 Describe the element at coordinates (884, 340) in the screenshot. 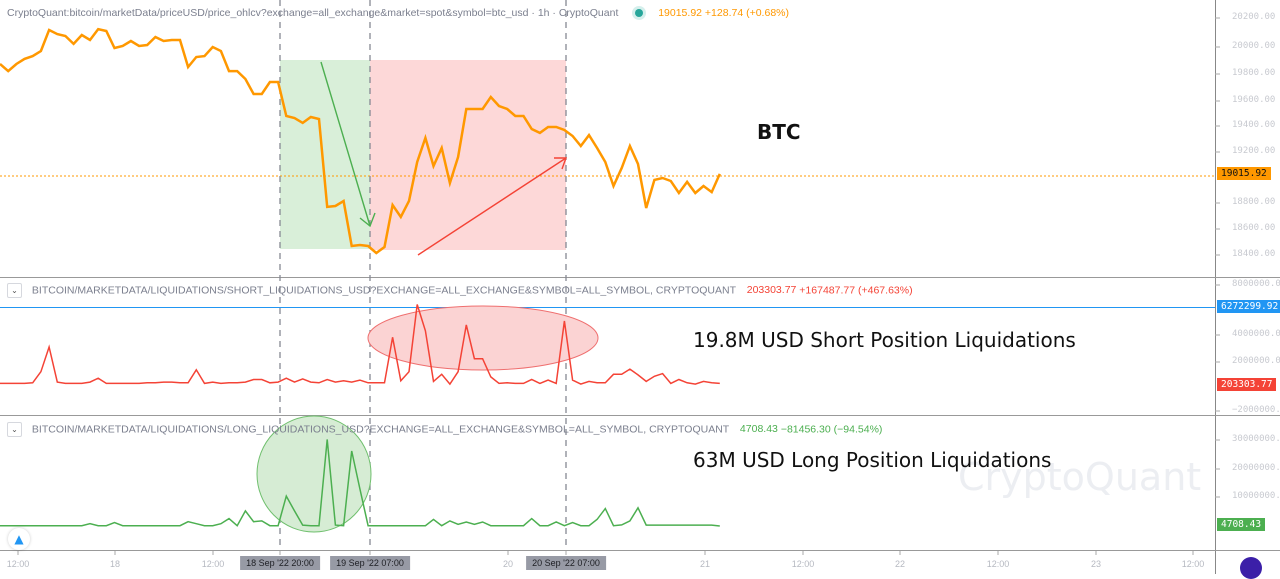

I see `short-liquidations-note: 19.8M USD Short Position Liquidations` at that location.